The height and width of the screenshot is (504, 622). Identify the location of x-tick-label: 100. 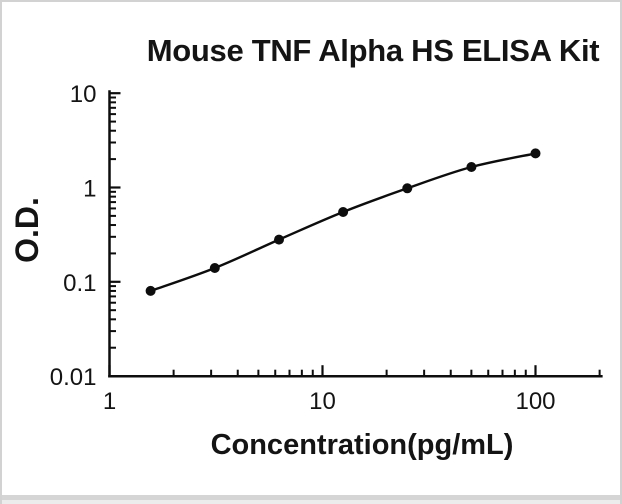
(535, 401).